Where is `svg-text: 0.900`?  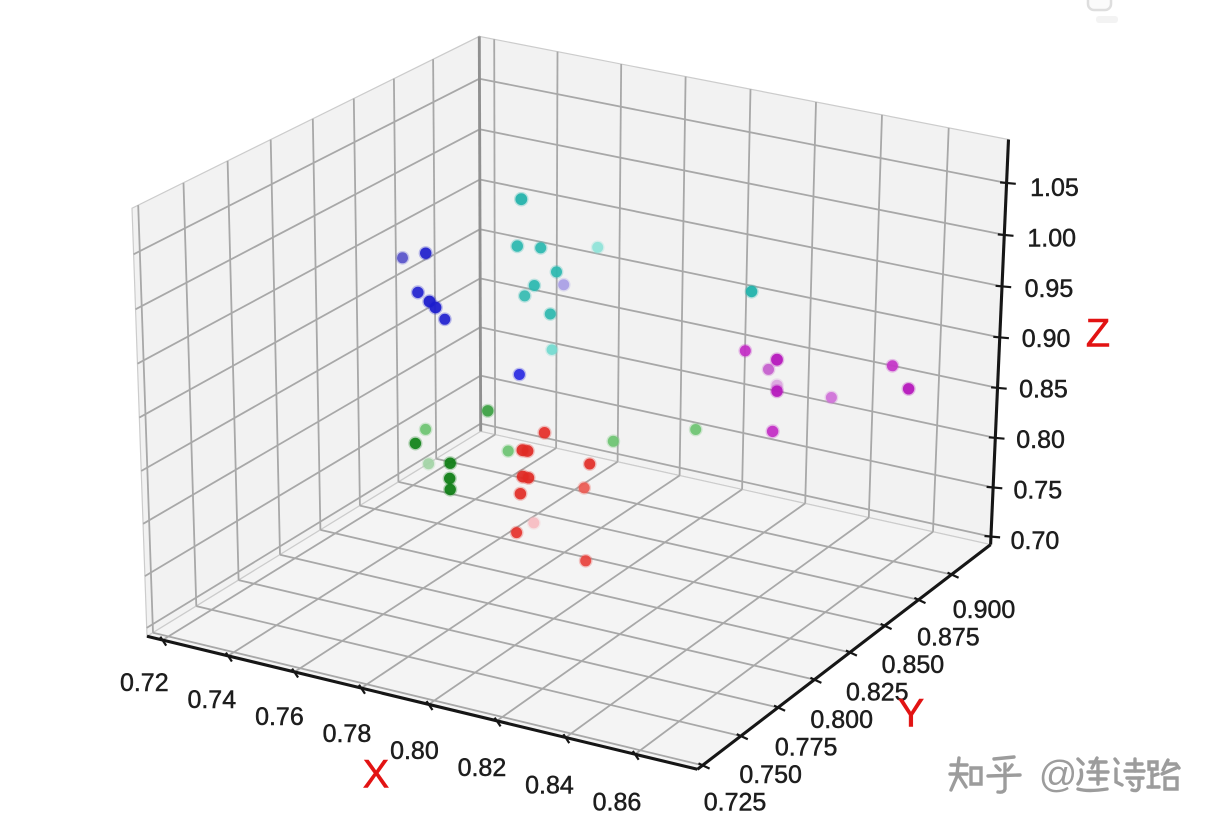
svg-text: 0.900 is located at coordinates (984, 610).